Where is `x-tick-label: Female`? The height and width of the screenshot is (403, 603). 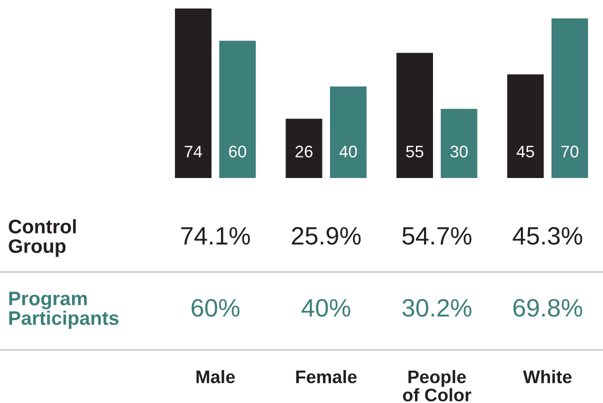 x-tick-label: Female is located at coordinates (326, 377).